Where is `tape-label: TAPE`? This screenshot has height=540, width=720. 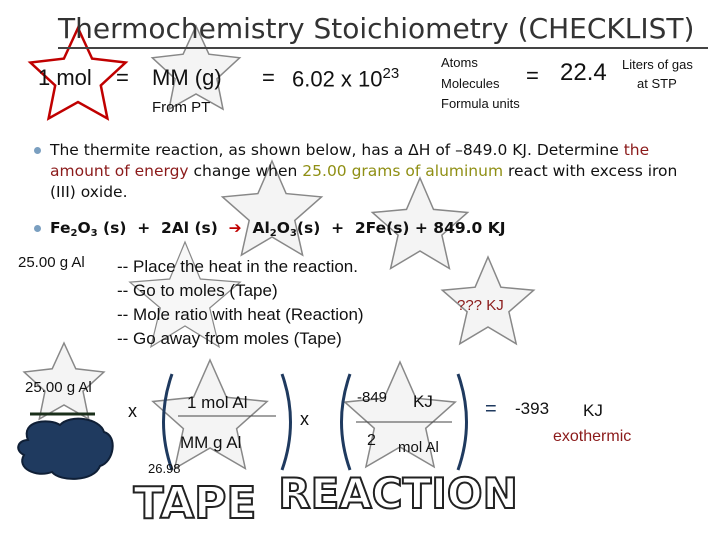 tape-label: TAPE is located at coordinates (195, 503).